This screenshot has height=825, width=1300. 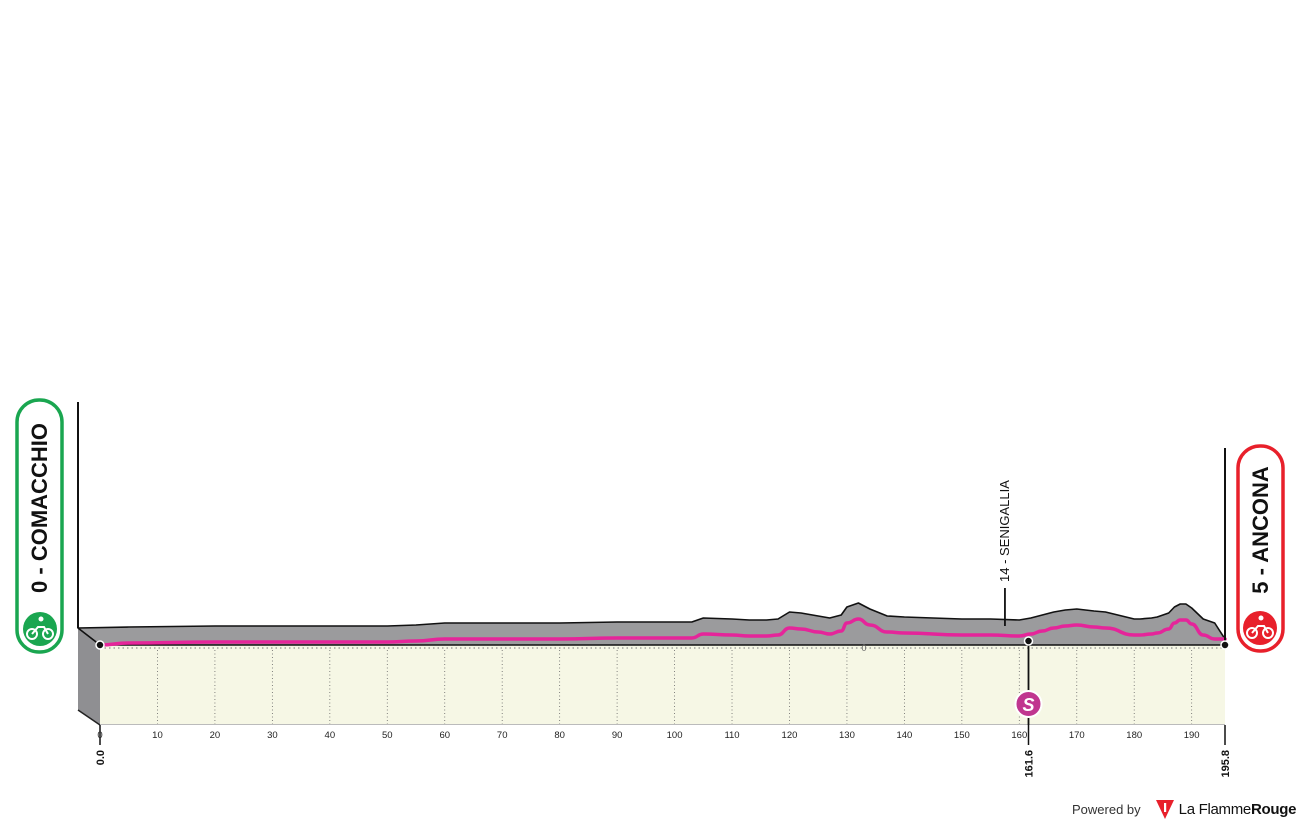 What do you see at coordinates (100, 645) in the screenshot?
I see `start-dot` at bounding box center [100, 645].